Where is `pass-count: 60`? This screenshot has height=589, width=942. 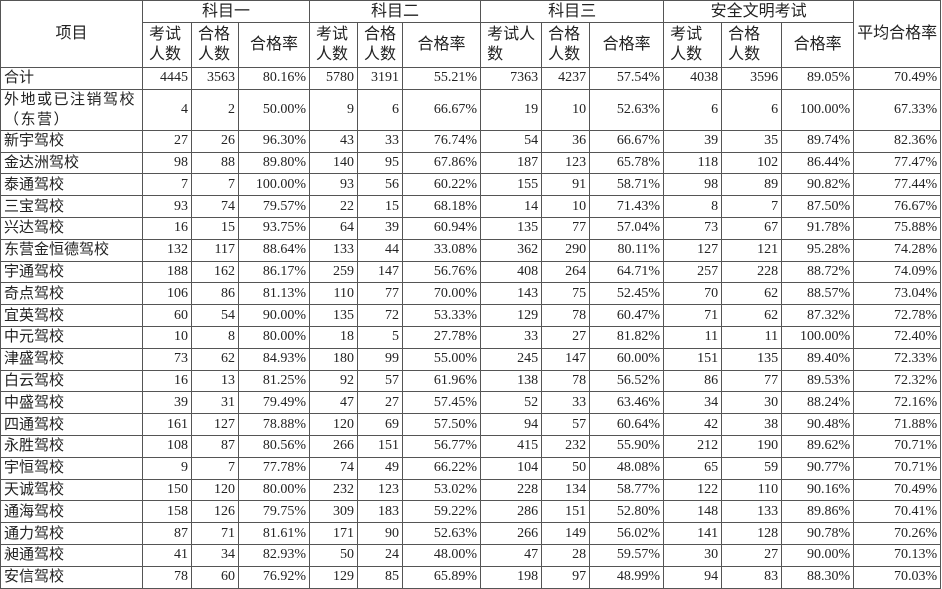
pass-count: 60 is located at coordinates (215, 577).